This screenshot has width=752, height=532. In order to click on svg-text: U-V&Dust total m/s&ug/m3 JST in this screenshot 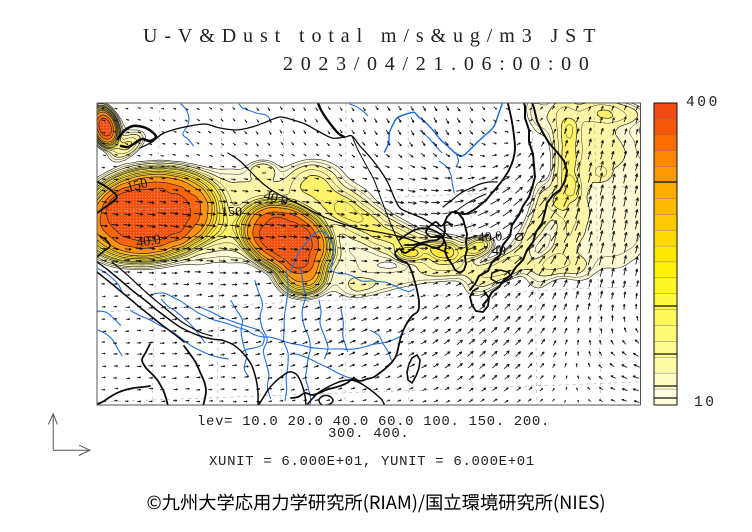, I will do `click(372, 36)`.